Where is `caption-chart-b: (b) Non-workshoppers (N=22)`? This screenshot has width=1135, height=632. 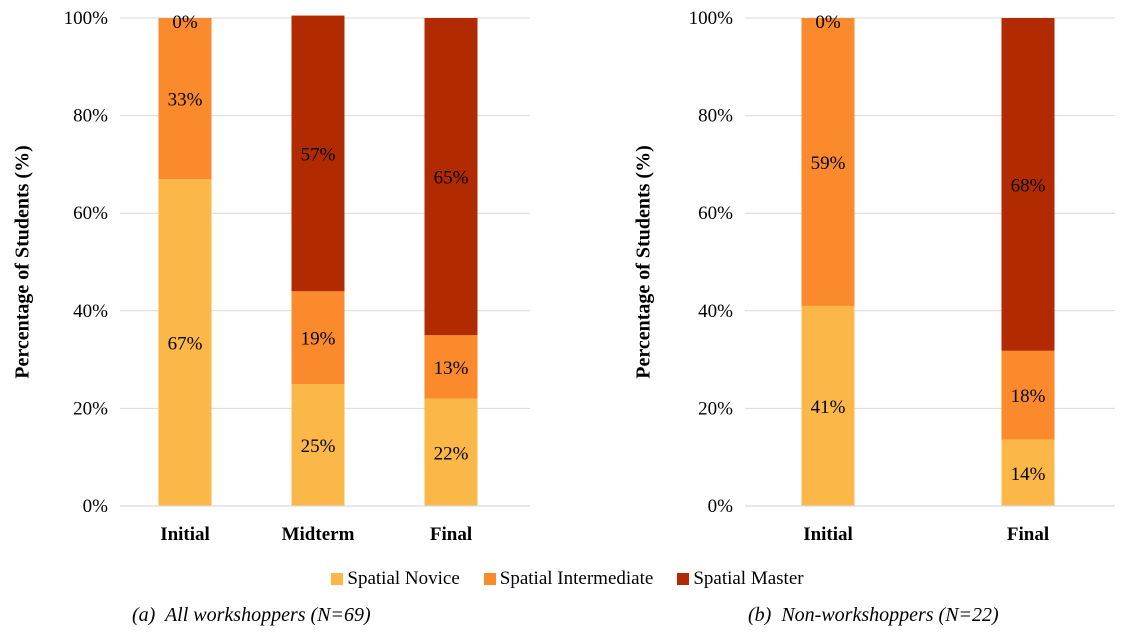
caption-chart-b: (b) Non-workshoppers (N=22) is located at coordinates (873, 615).